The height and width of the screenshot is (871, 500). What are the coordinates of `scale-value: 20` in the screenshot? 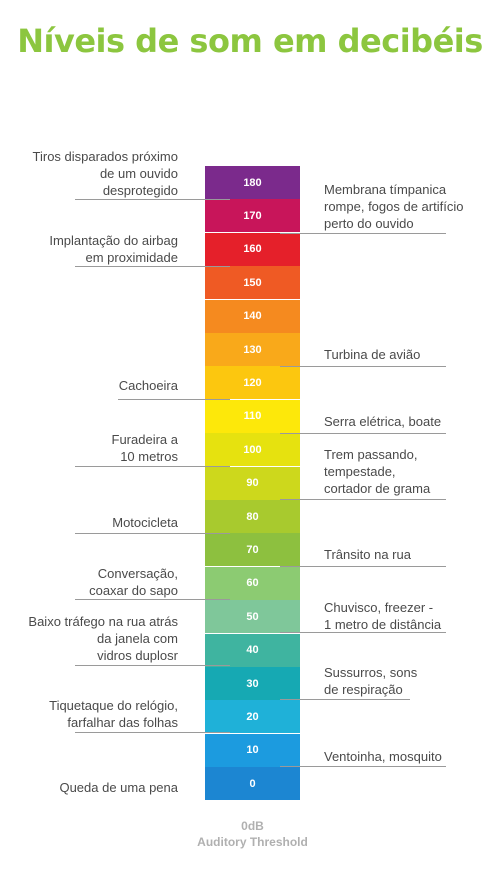 It's located at (252, 716).